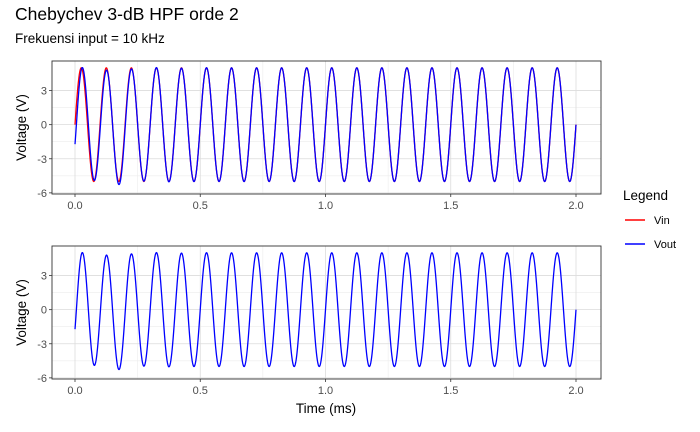 The image size is (700, 432). I want to click on chart-title: Chebychev 3-dB HPF orde 2, so click(127, 14).